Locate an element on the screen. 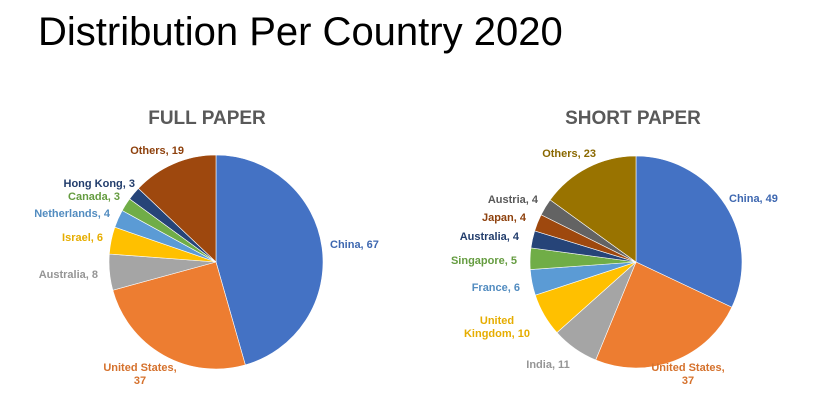  full-paper-slices is located at coordinates (216, 262).